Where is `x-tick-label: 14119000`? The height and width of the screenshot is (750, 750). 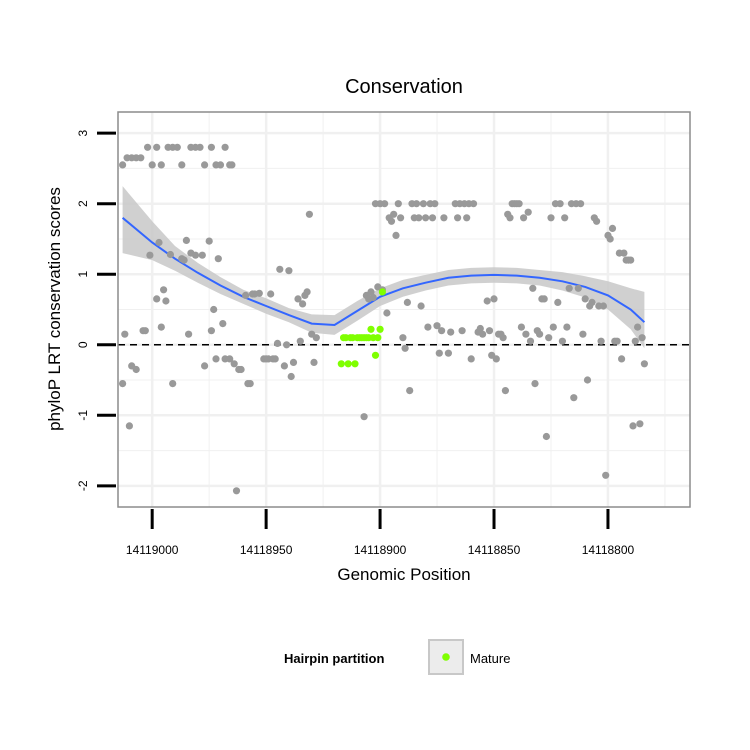 x-tick-label: 14119000 is located at coordinates (152, 550).